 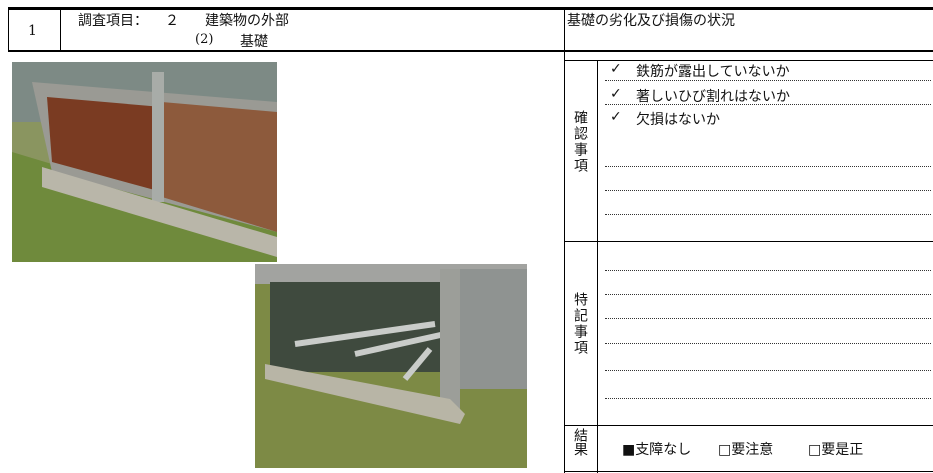 I want to click on sub-no: (2), so click(x=204, y=39).